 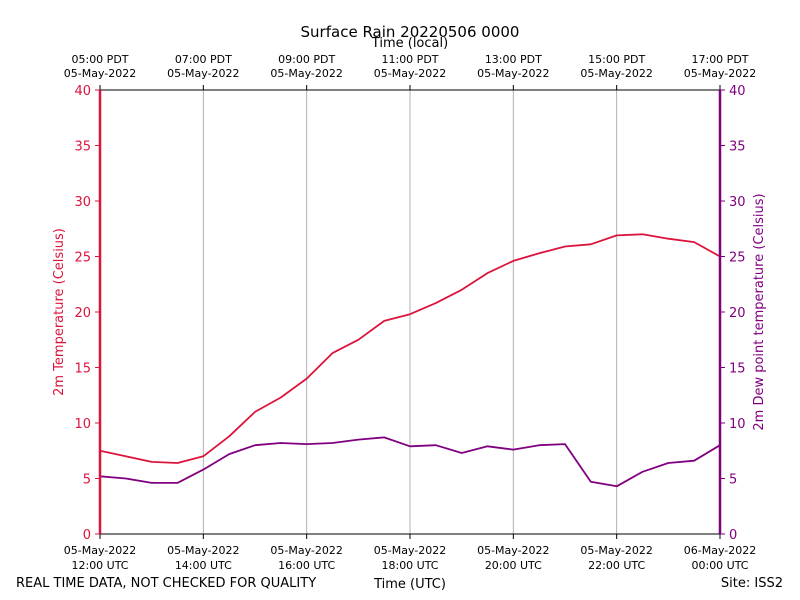 What do you see at coordinates (82, 147) in the screenshot?
I see `y-tick-label-left: 35` at bounding box center [82, 147].